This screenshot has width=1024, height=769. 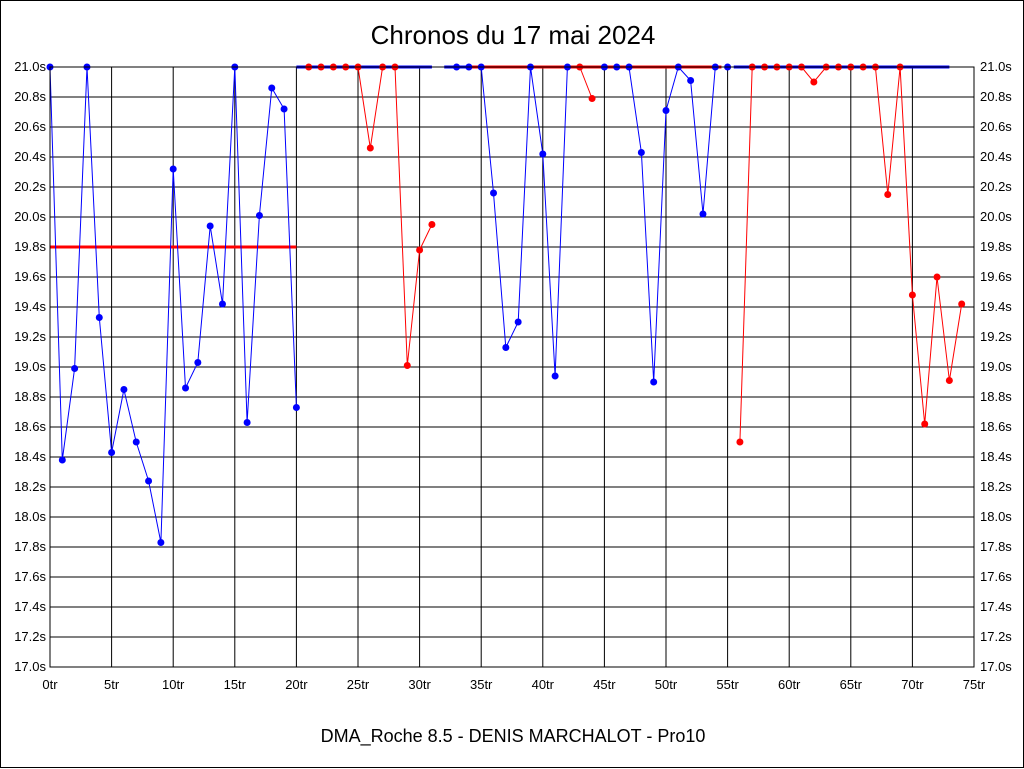 I want to click on x-tick-label: 25tr, so click(x=358, y=684).